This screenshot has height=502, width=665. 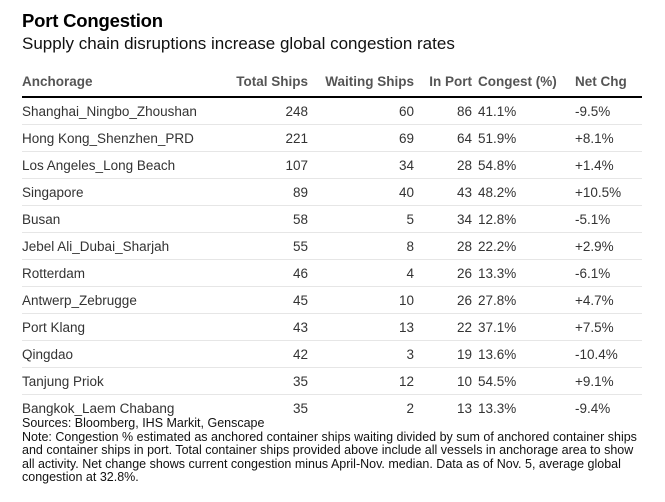 What do you see at coordinates (608, 192) in the screenshot?
I see `cell-net-change: +10.5%` at bounding box center [608, 192].